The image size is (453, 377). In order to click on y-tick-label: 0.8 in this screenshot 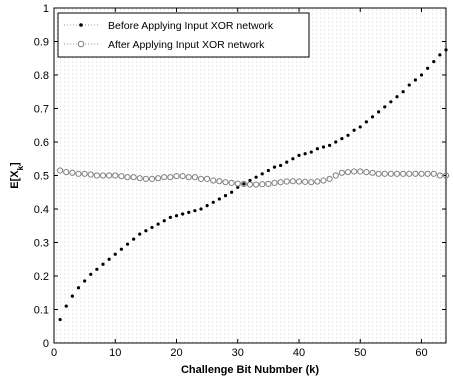, I will do `click(41, 76)`.